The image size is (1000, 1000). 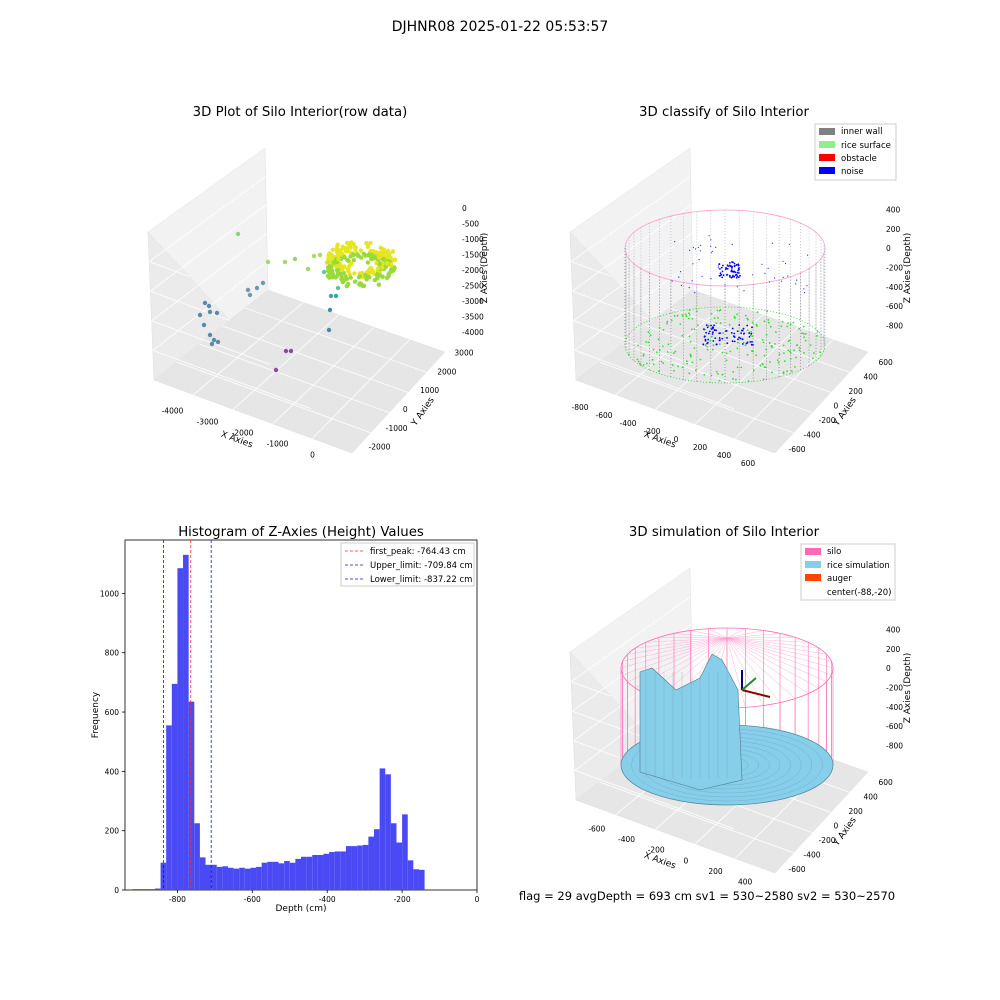 What do you see at coordinates (894, 287) in the screenshot?
I see `classify-z-tick: -400` at bounding box center [894, 287].